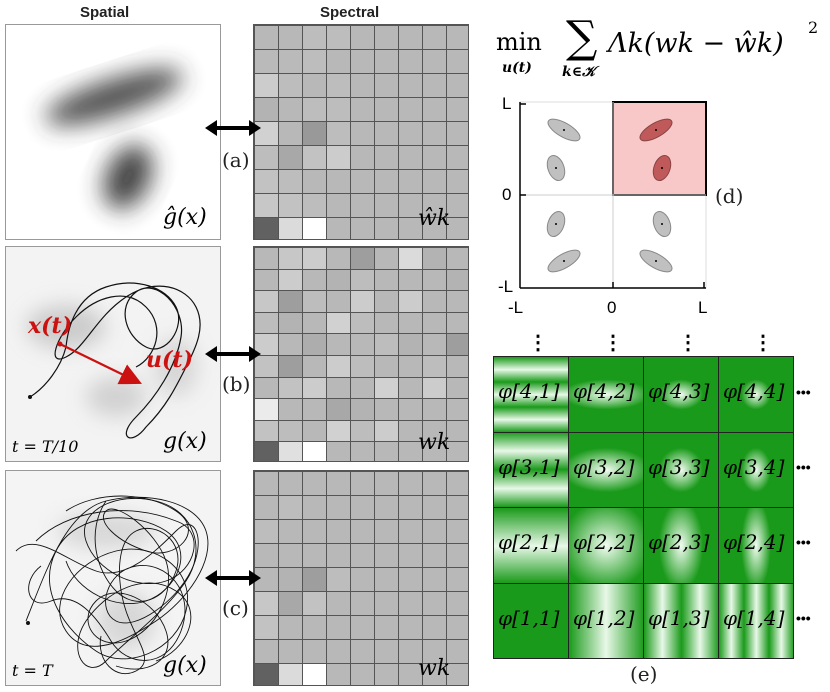 The height and width of the screenshot is (692, 830). Describe the element at coordinates (679, 391) in the screenshot. I see `basis-label: φ[4,3]` at that location.